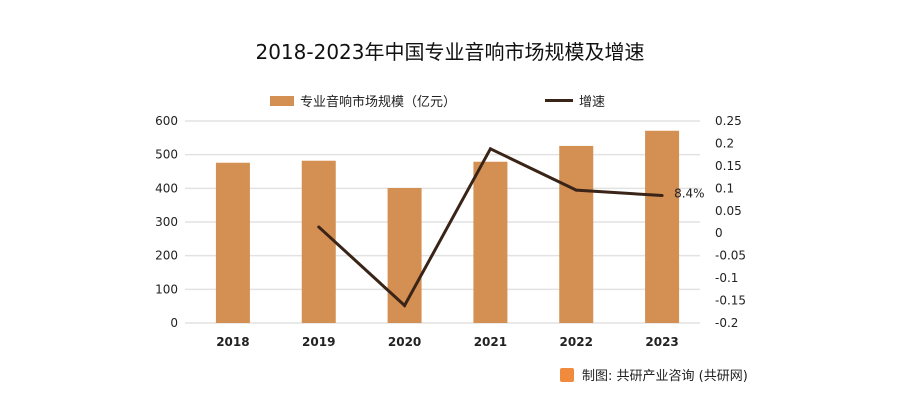 This screenshot has width=900, height=400. I want to click on x-tick-label: 2023, so click(661, 342).